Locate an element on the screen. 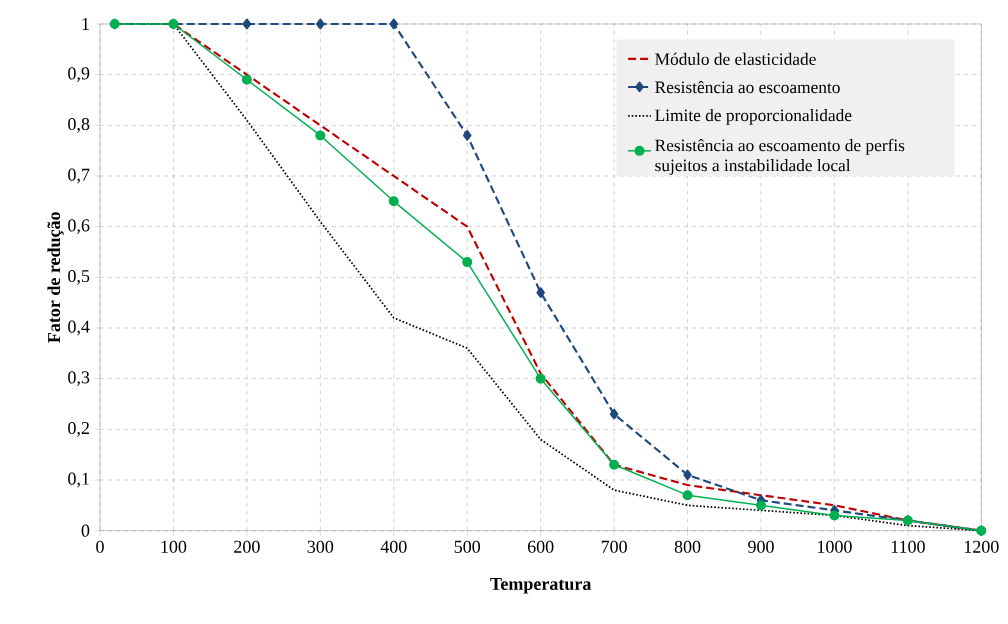 The height and width of the screenshot is (624, 1008). x-tick-label: 900 is located at coordinates (761, 546).